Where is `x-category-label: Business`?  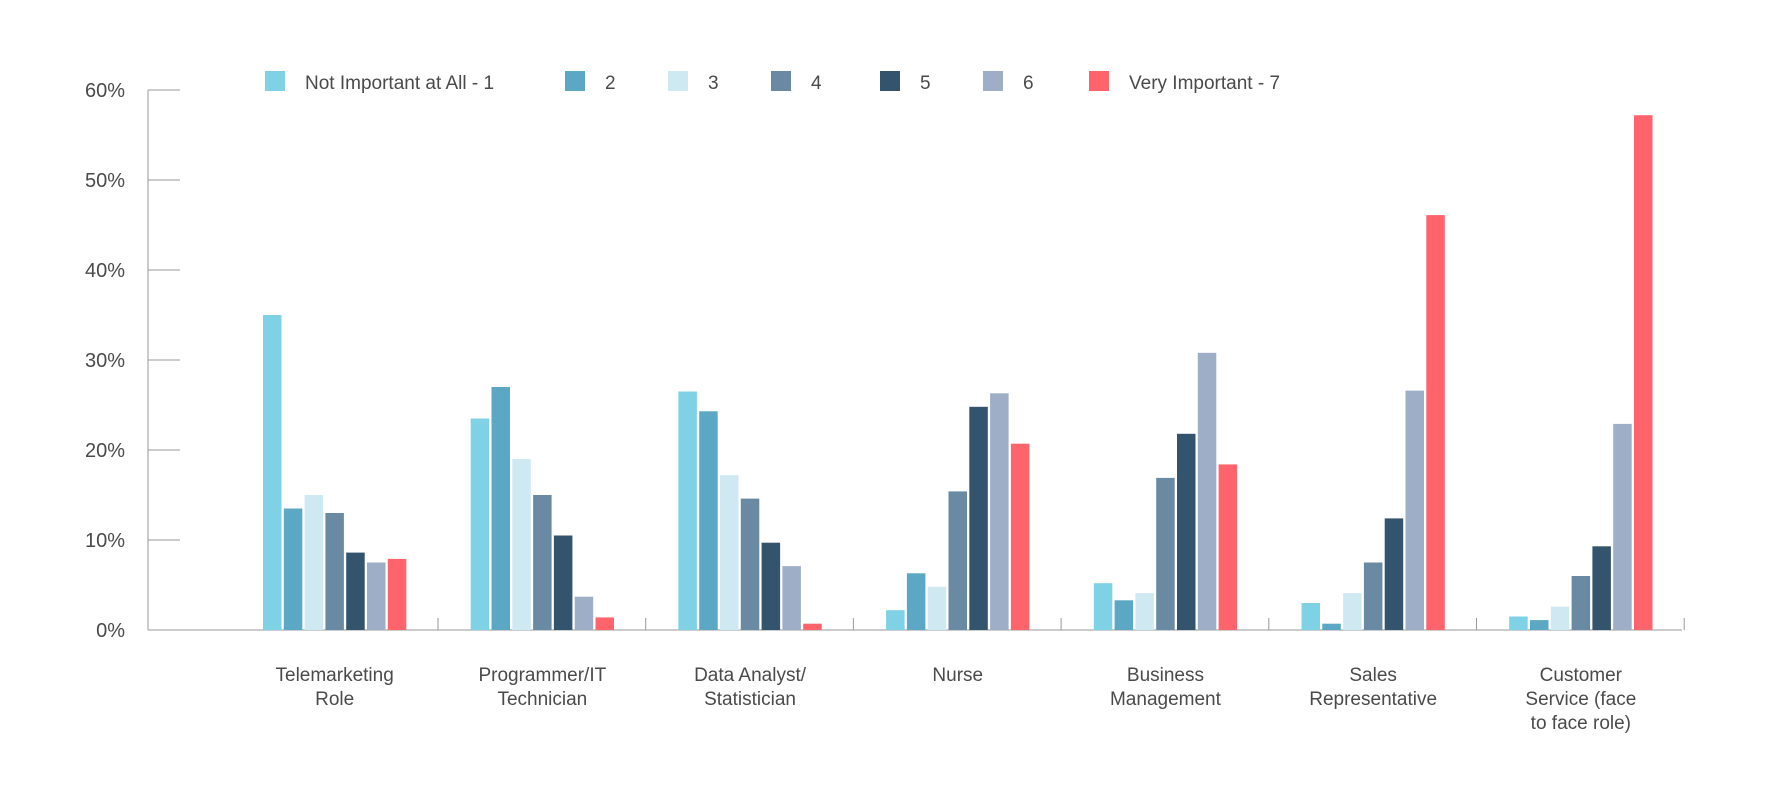 x-category-label: Business is located at coordinates (1165, 675).